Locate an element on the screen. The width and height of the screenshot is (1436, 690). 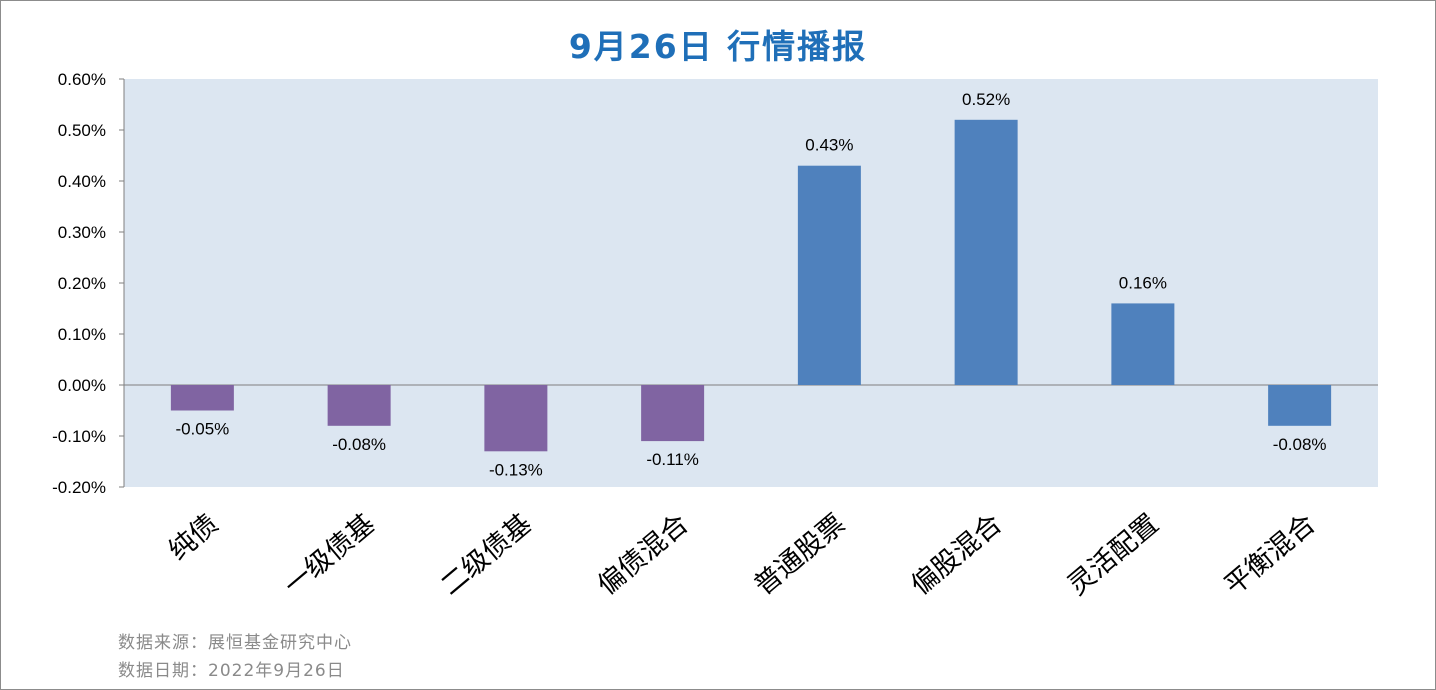
y-tick-label: 0.00% is located at coordinates (82, 385).